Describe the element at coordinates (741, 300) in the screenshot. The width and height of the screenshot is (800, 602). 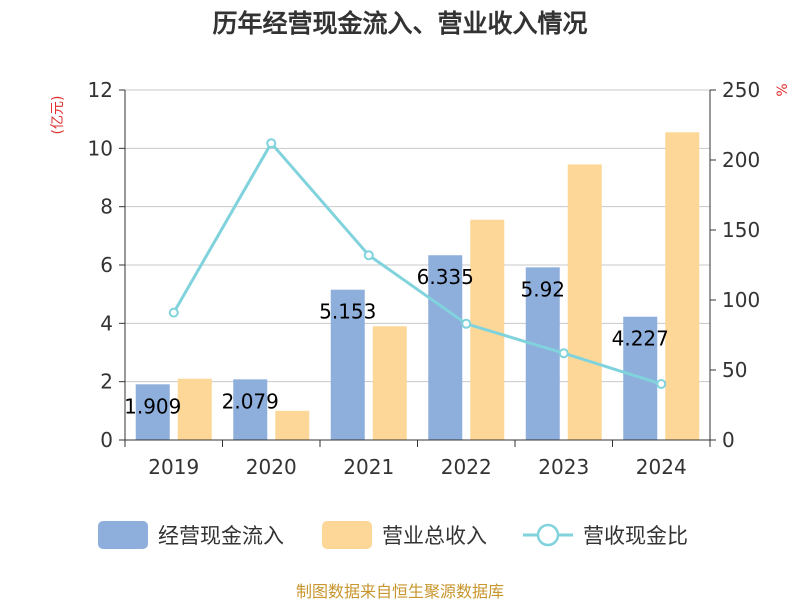
I see `right-tick-label: 100` at that location.